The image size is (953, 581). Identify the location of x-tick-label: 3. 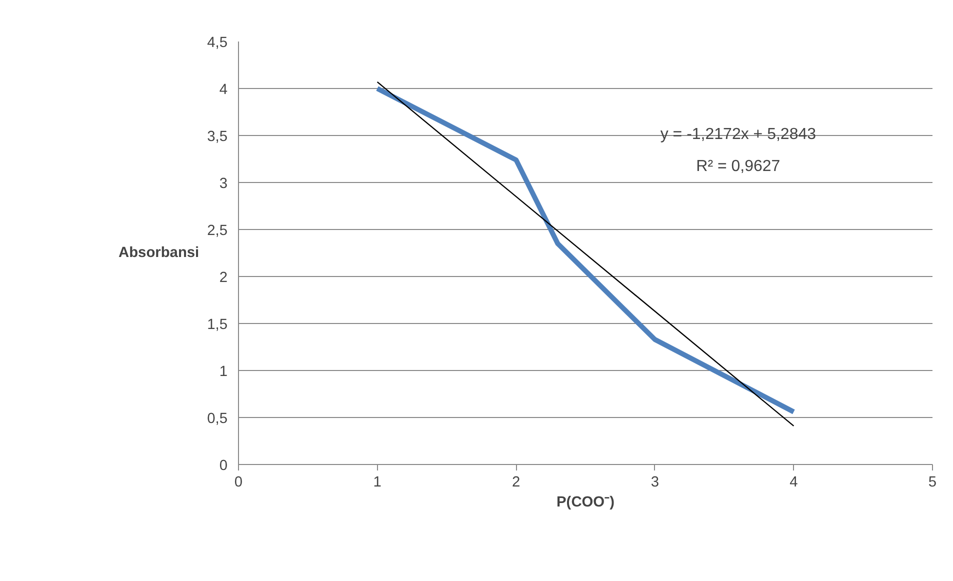
(654, 482).